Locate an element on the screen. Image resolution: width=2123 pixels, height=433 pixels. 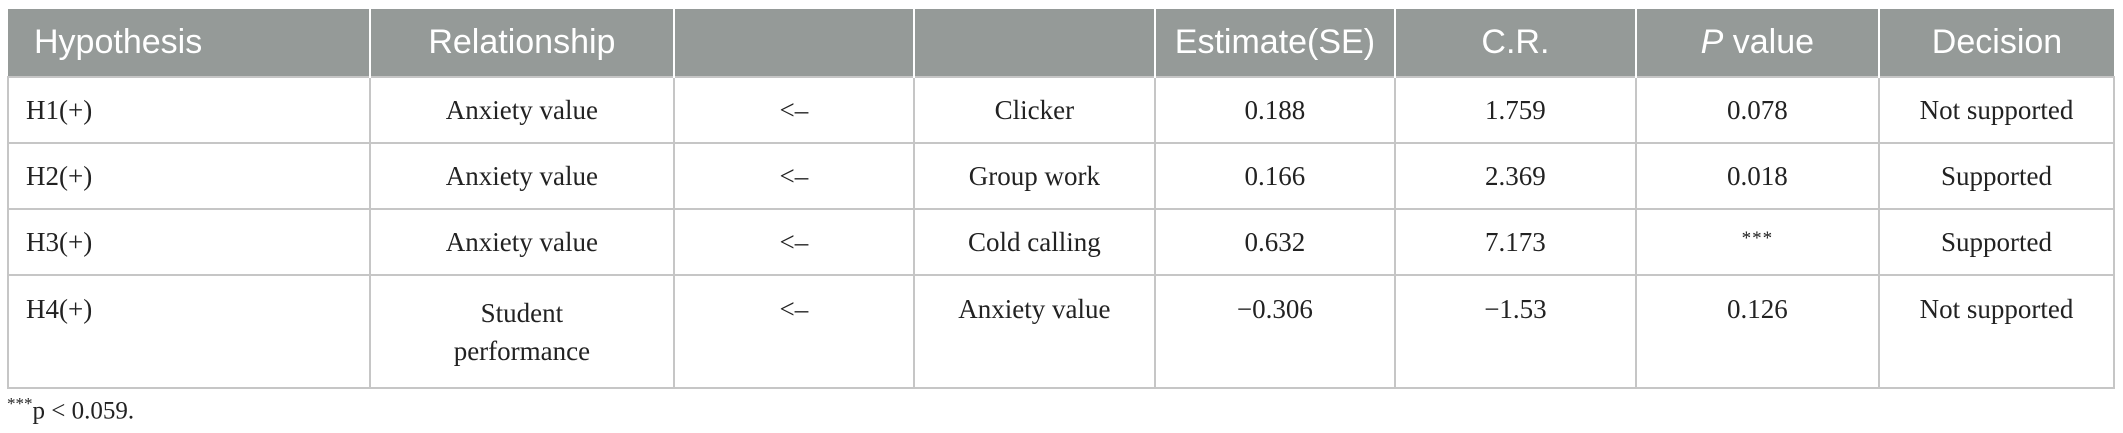
header-relationship: Relationship is located at coordinates (522, 43).